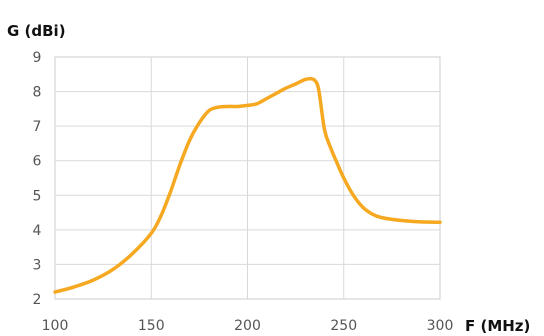 This screenshot has width=544, height=336. What do you see at coordinates (37, 231) in the screenshot?
I see `y-tick-label: 4` at bounding box center [37, 231].